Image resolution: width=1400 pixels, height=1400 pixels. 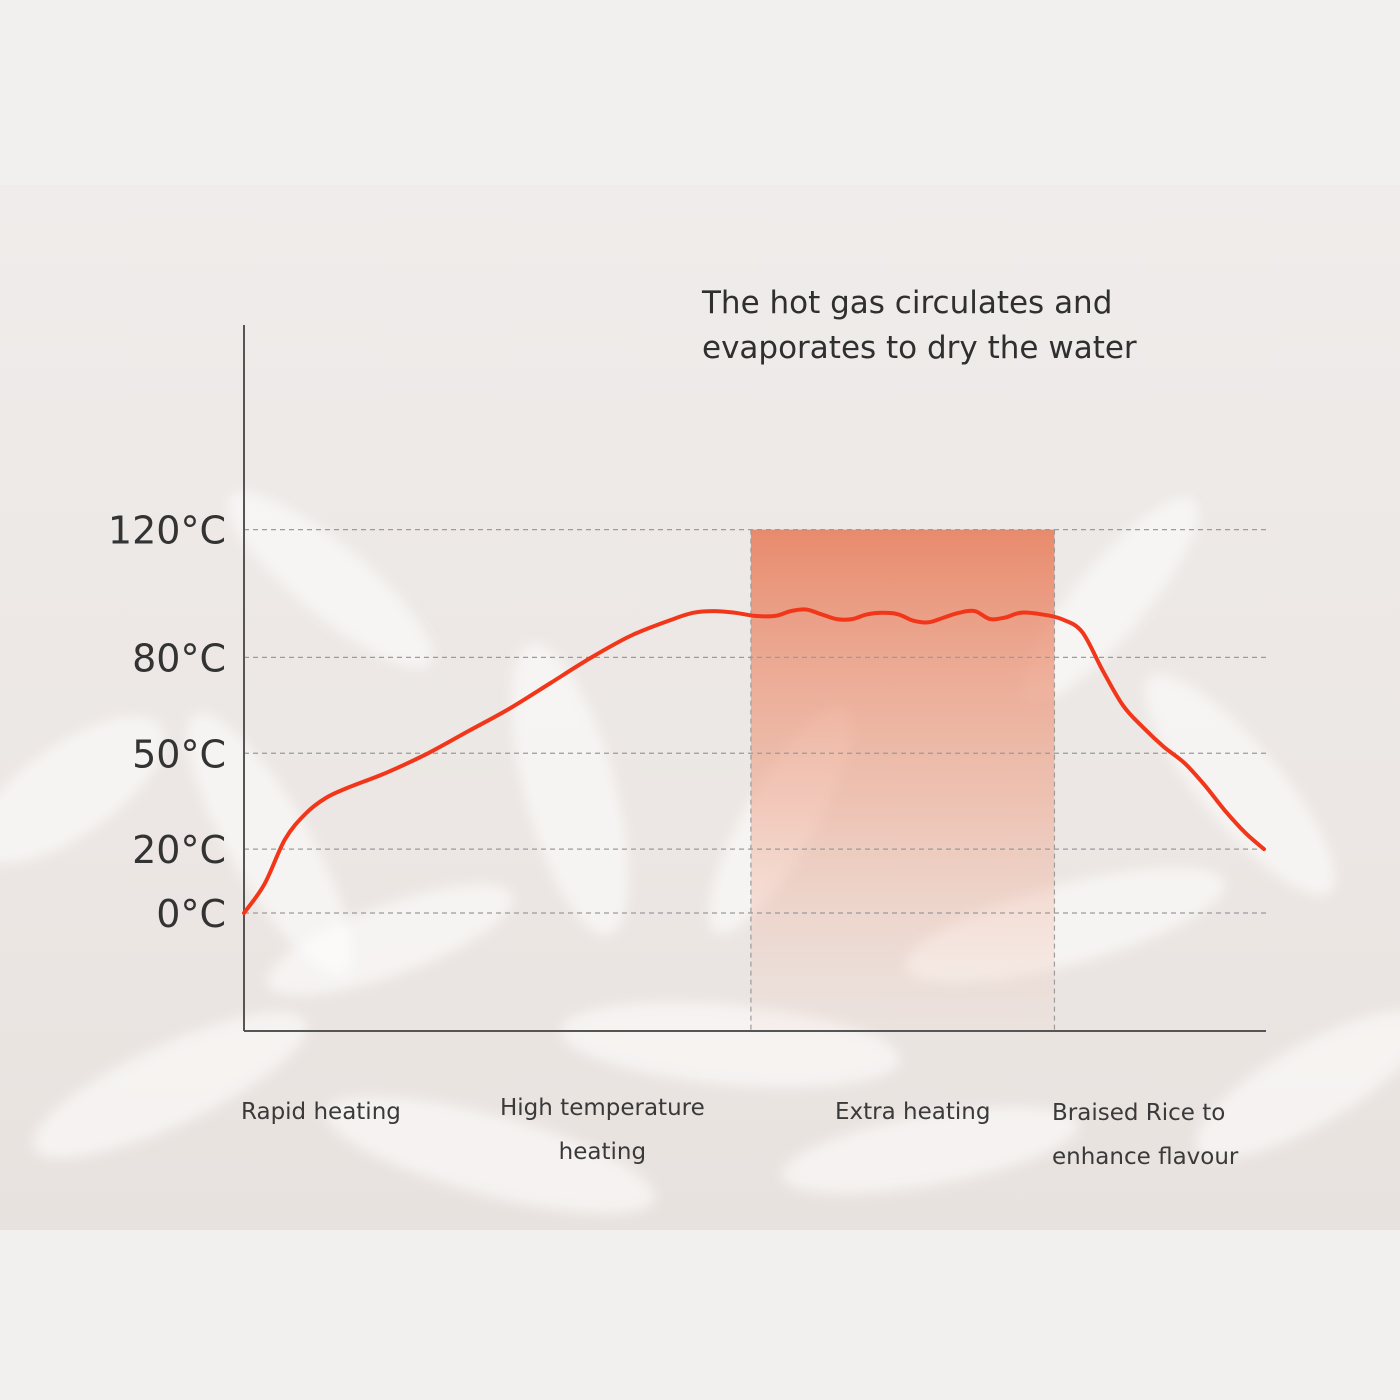 I want to click on stage-label-braised-rice: Braised Rice to enhance flavour, so click(x=1145, y=1135).